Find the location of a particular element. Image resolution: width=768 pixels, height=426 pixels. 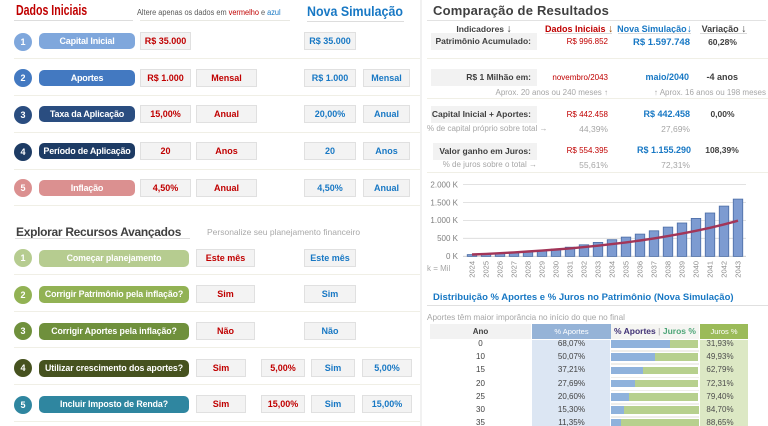

svg-text: 2031 is located at coordinates (570, 269).